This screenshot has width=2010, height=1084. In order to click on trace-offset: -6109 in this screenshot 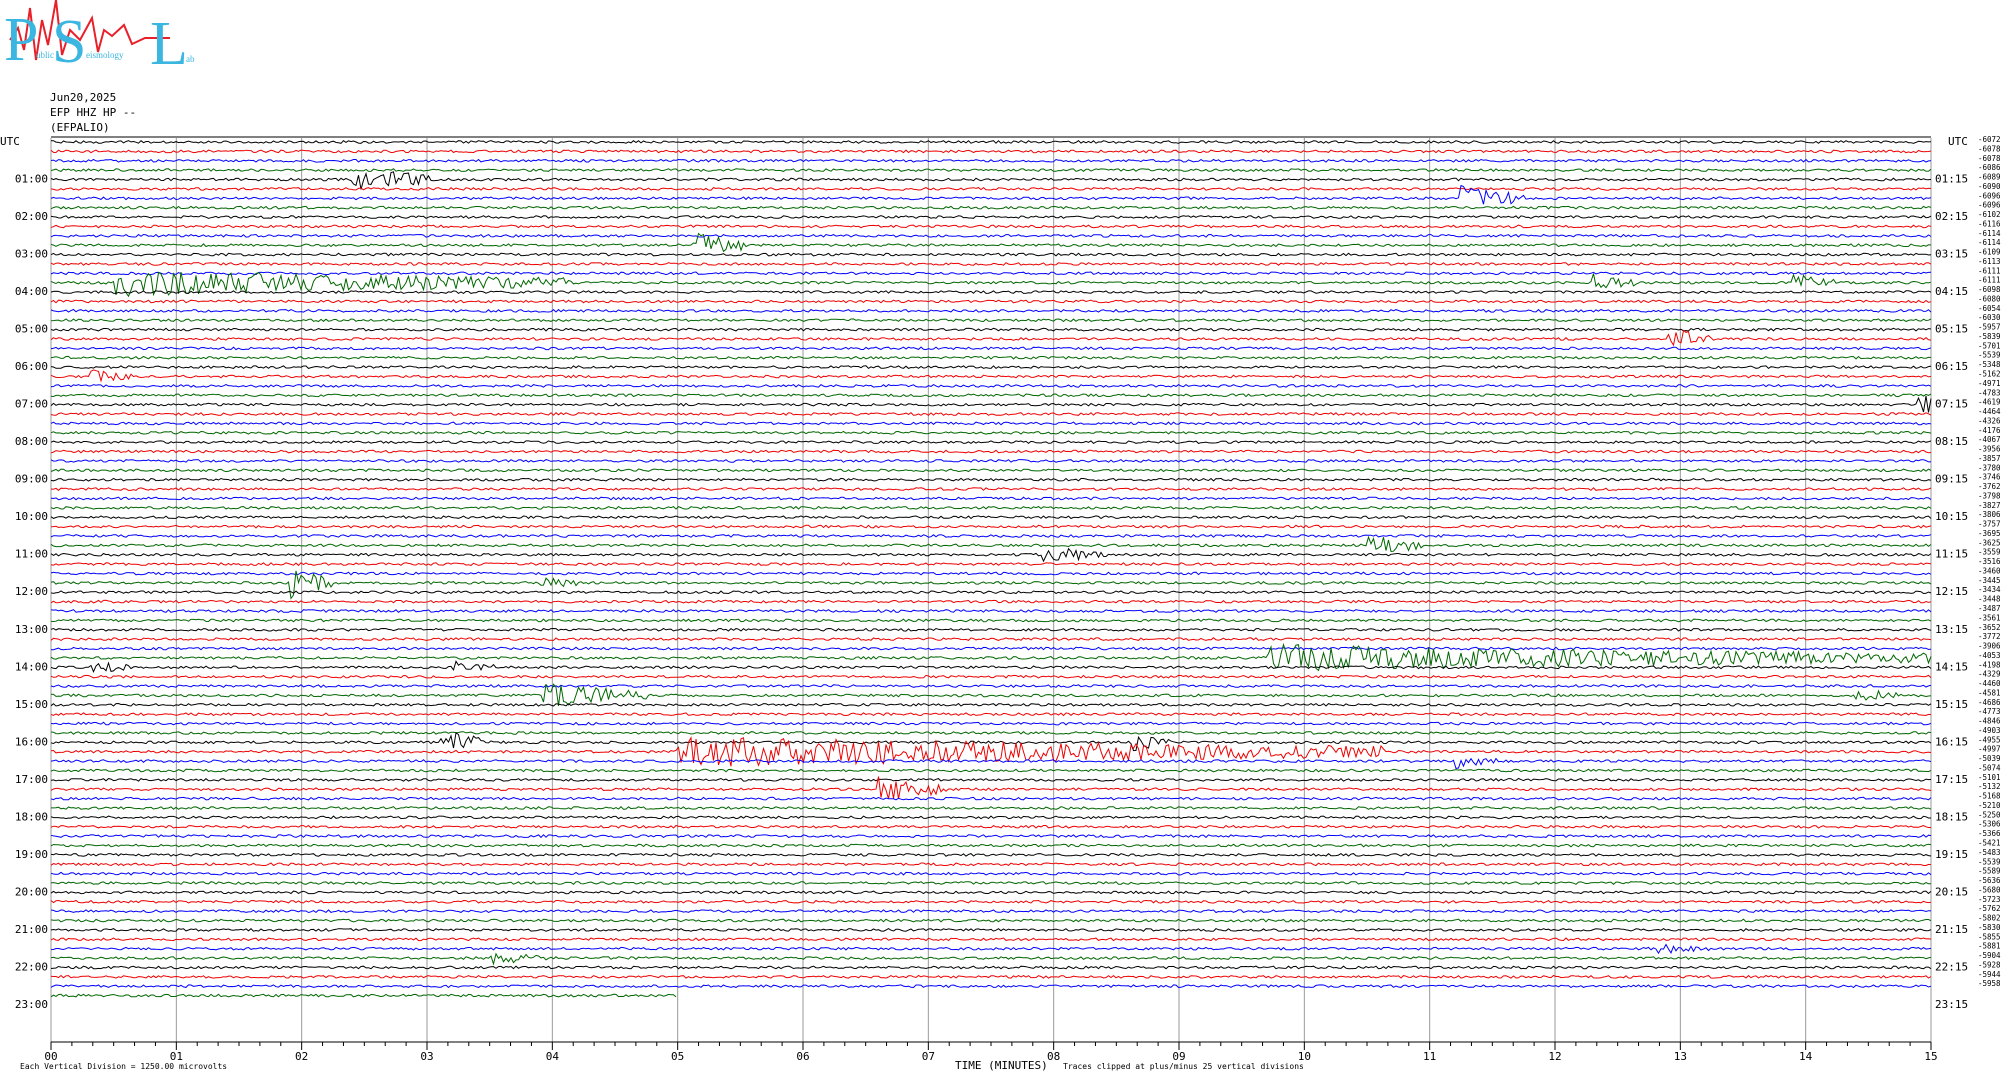, I will do `click(1989, 252)`.